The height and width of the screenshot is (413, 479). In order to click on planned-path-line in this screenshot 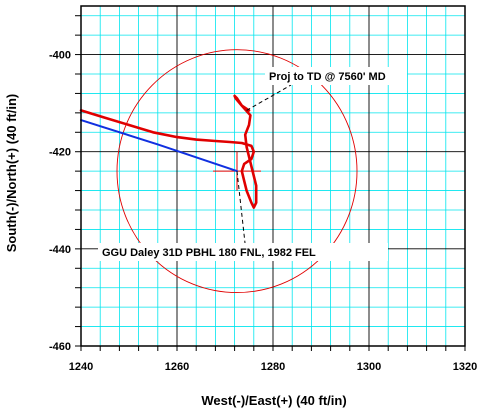, I will do `click(159, 146)`.